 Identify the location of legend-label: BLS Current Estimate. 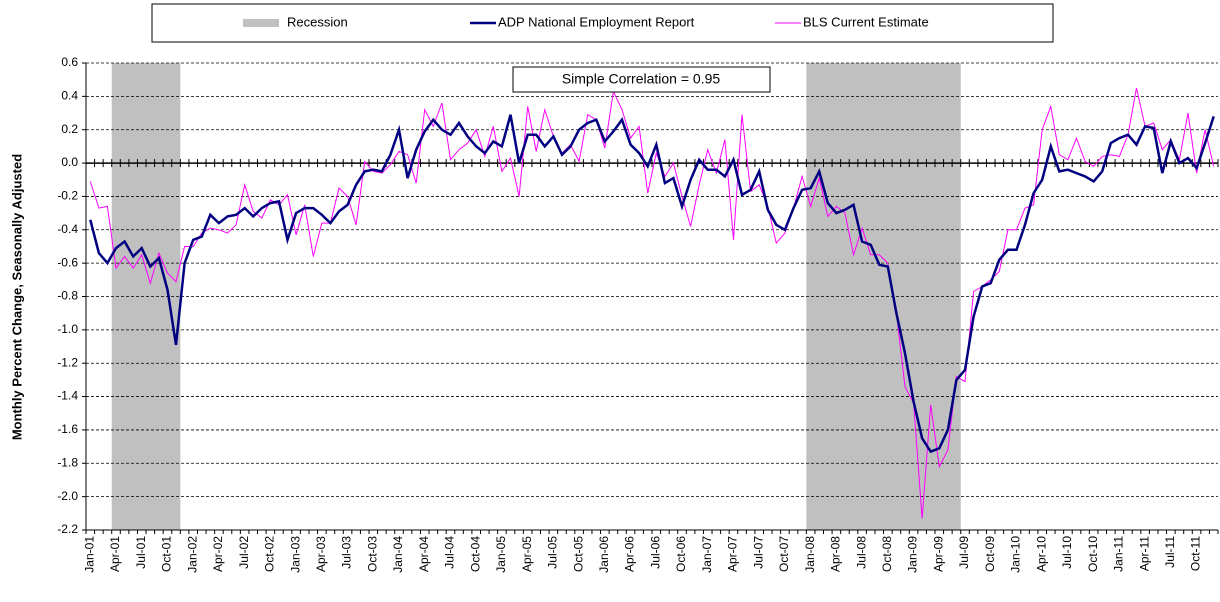
(866, 21).